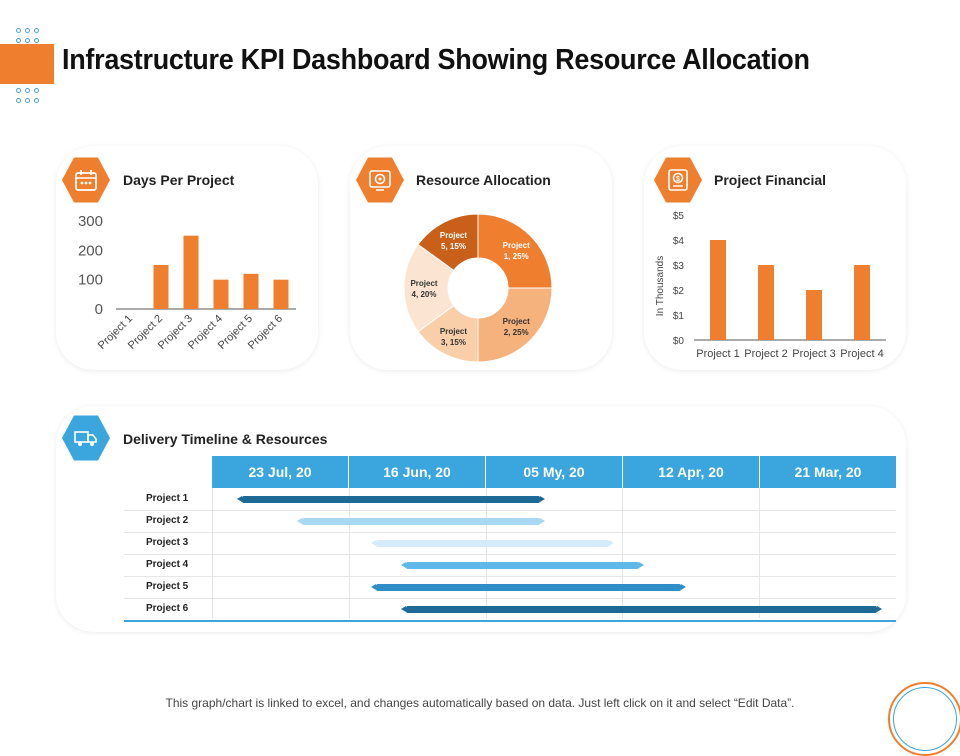 This screenshot has width=960, height=756. I want to click on gantt-row-label: Project 6, so click(167, 608).